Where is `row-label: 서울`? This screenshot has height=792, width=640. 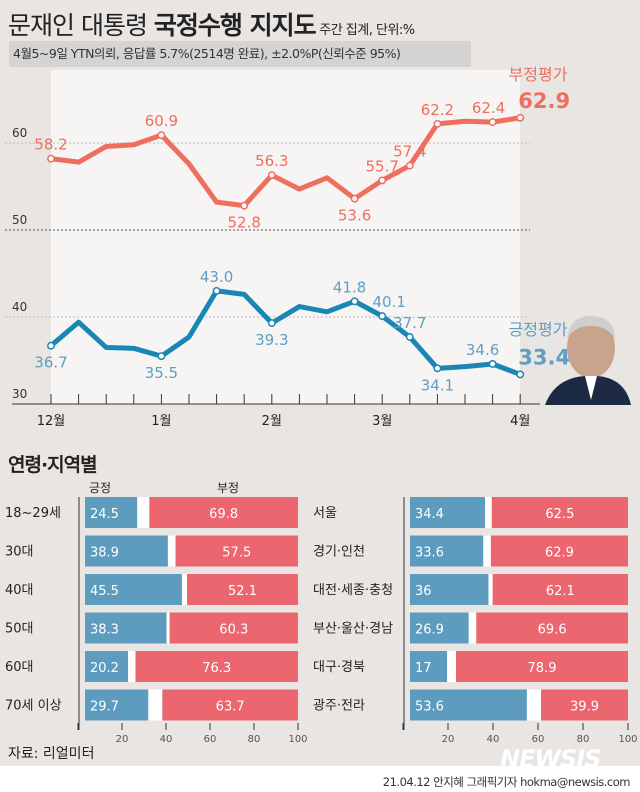 row-label: 서울 is located at coordinates (325, 513).